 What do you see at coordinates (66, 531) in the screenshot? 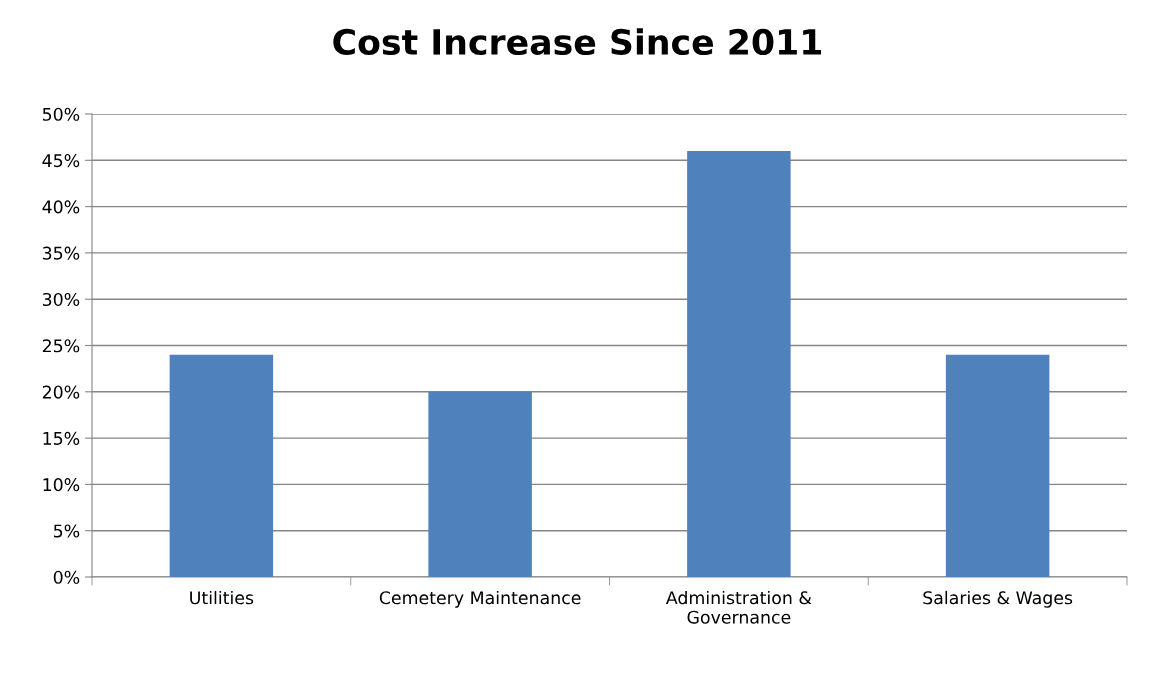
I see `y-tick-label: 5%` at bounding box center [66, 531].